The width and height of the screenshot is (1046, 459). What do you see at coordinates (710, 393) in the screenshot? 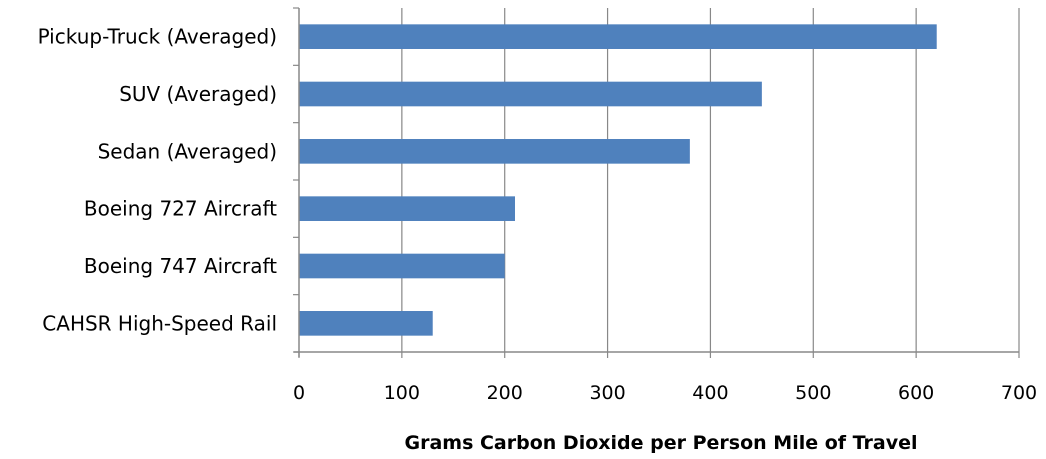
I see `x-tick-label: 400` at bounding box center [710, 393].